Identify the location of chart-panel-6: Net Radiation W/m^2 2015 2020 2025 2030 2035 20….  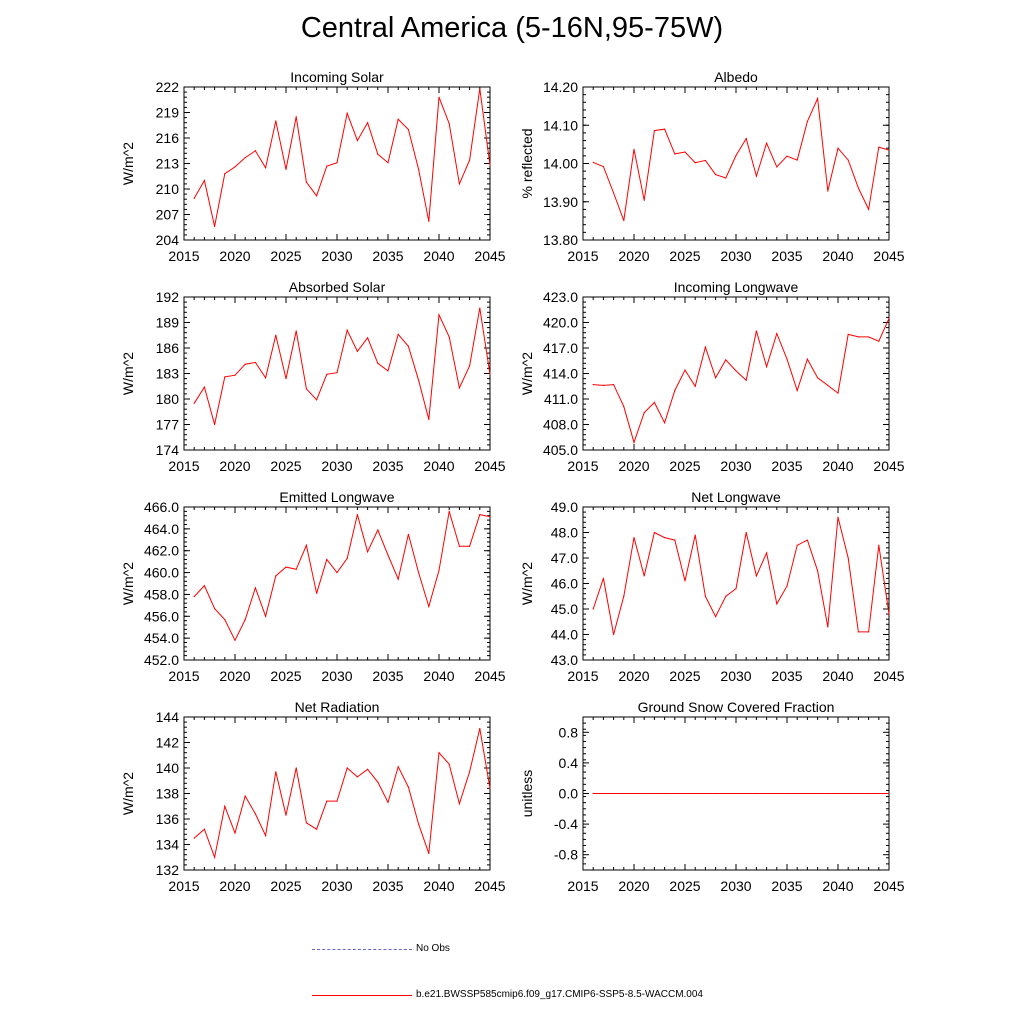
(313, 796).